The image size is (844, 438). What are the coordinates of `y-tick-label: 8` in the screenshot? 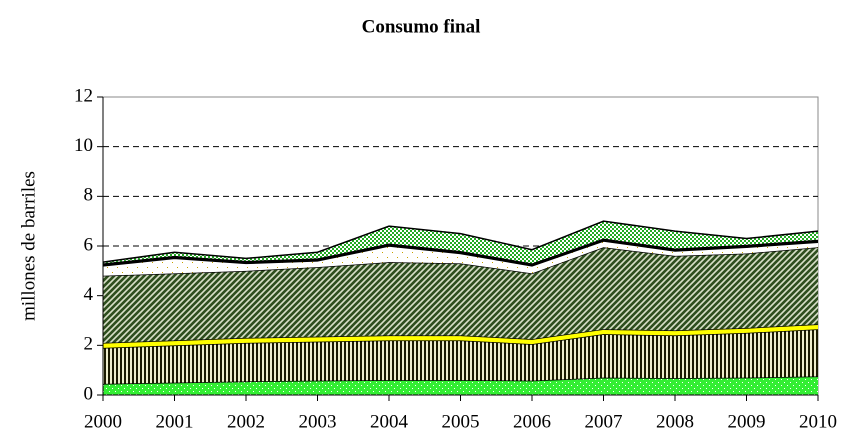 It's located at (89, 195).